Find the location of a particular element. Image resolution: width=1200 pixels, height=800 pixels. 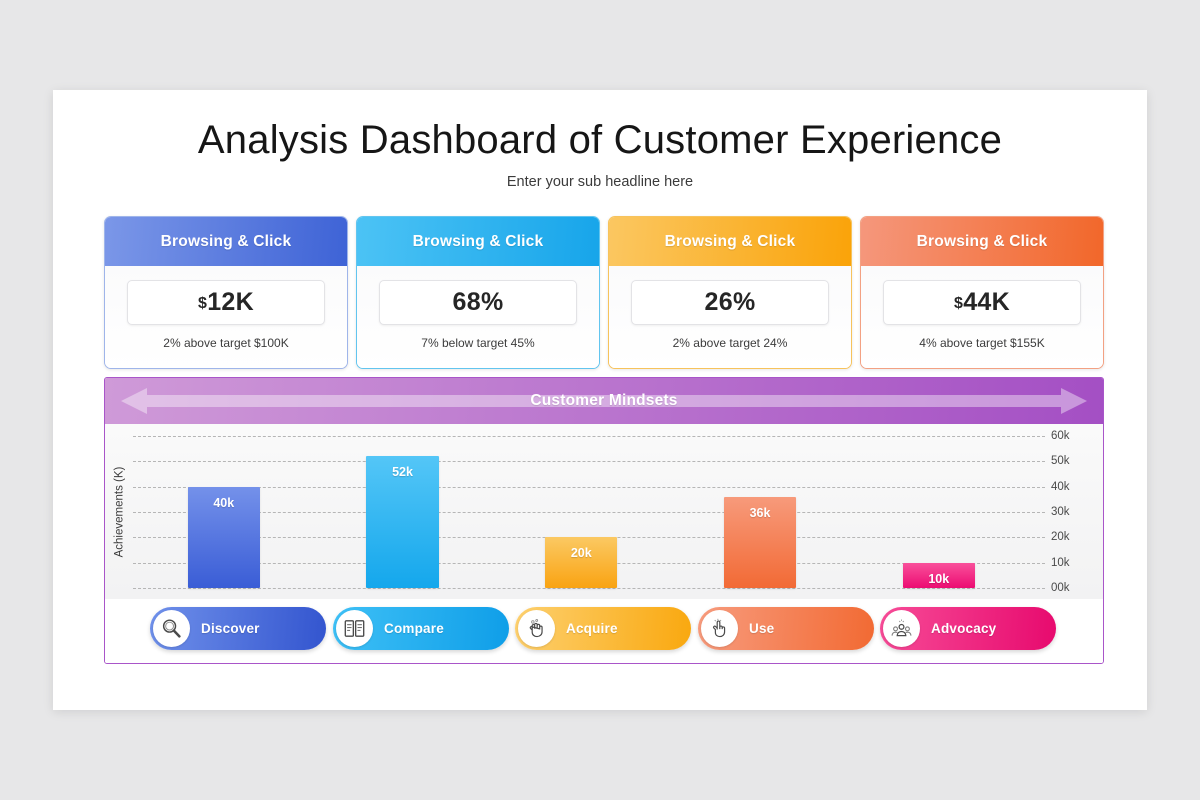

kpi-card-3-note: 2% above target 24% is located at coordinates (730, 343).